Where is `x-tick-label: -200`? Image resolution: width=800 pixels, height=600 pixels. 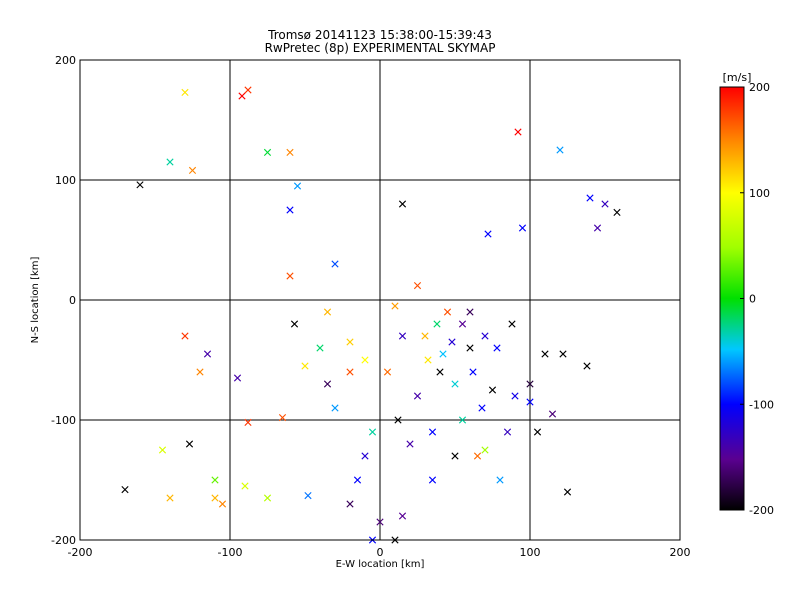 x-tick-label: -200 is located at coordinates (80, 552).